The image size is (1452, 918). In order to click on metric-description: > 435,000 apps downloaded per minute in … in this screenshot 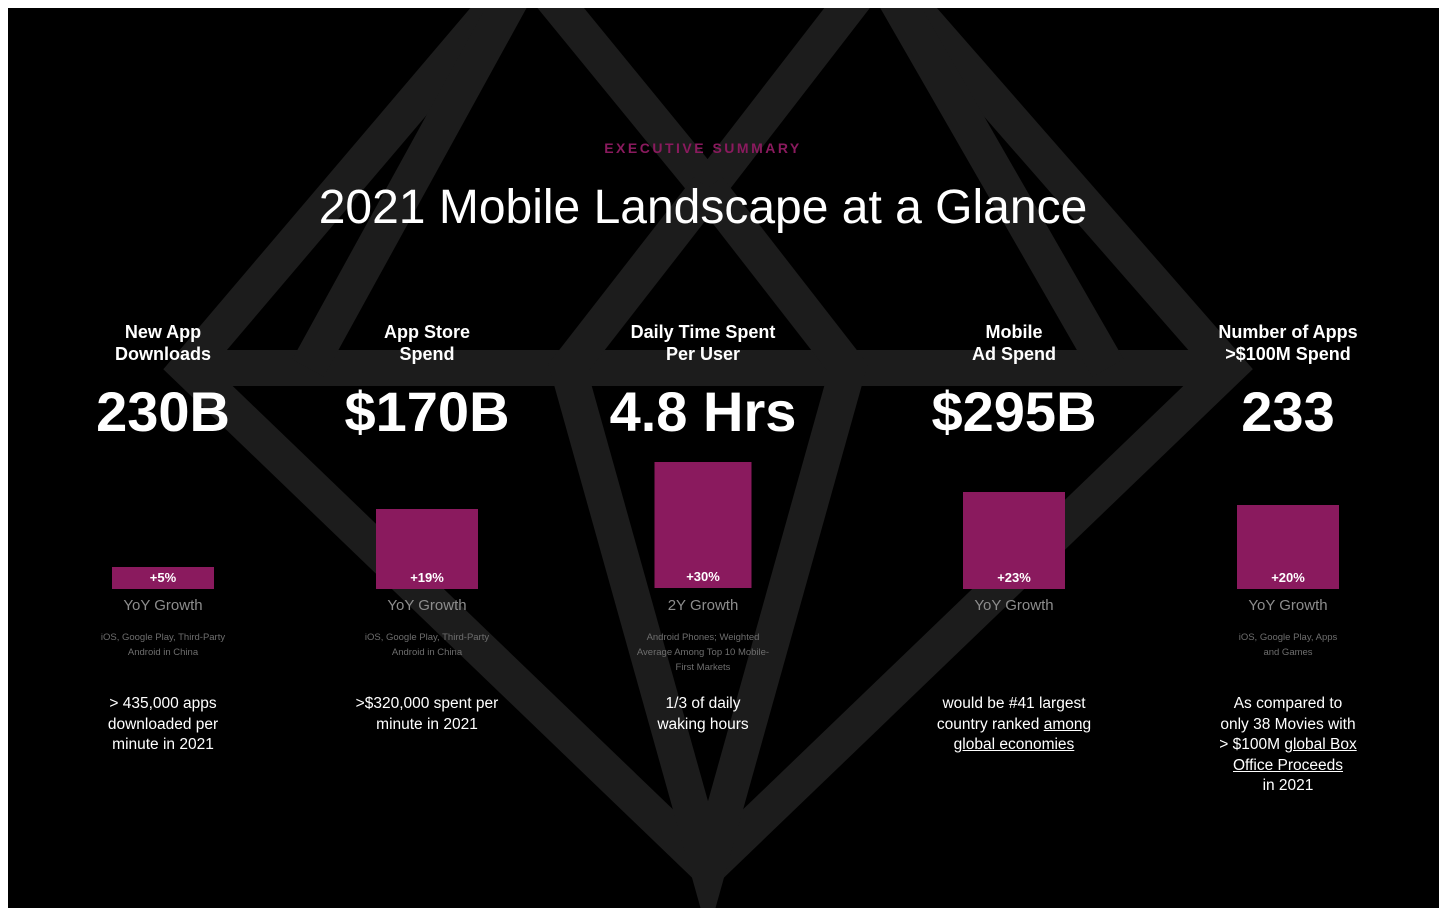, I will do `click(163, 725)`.